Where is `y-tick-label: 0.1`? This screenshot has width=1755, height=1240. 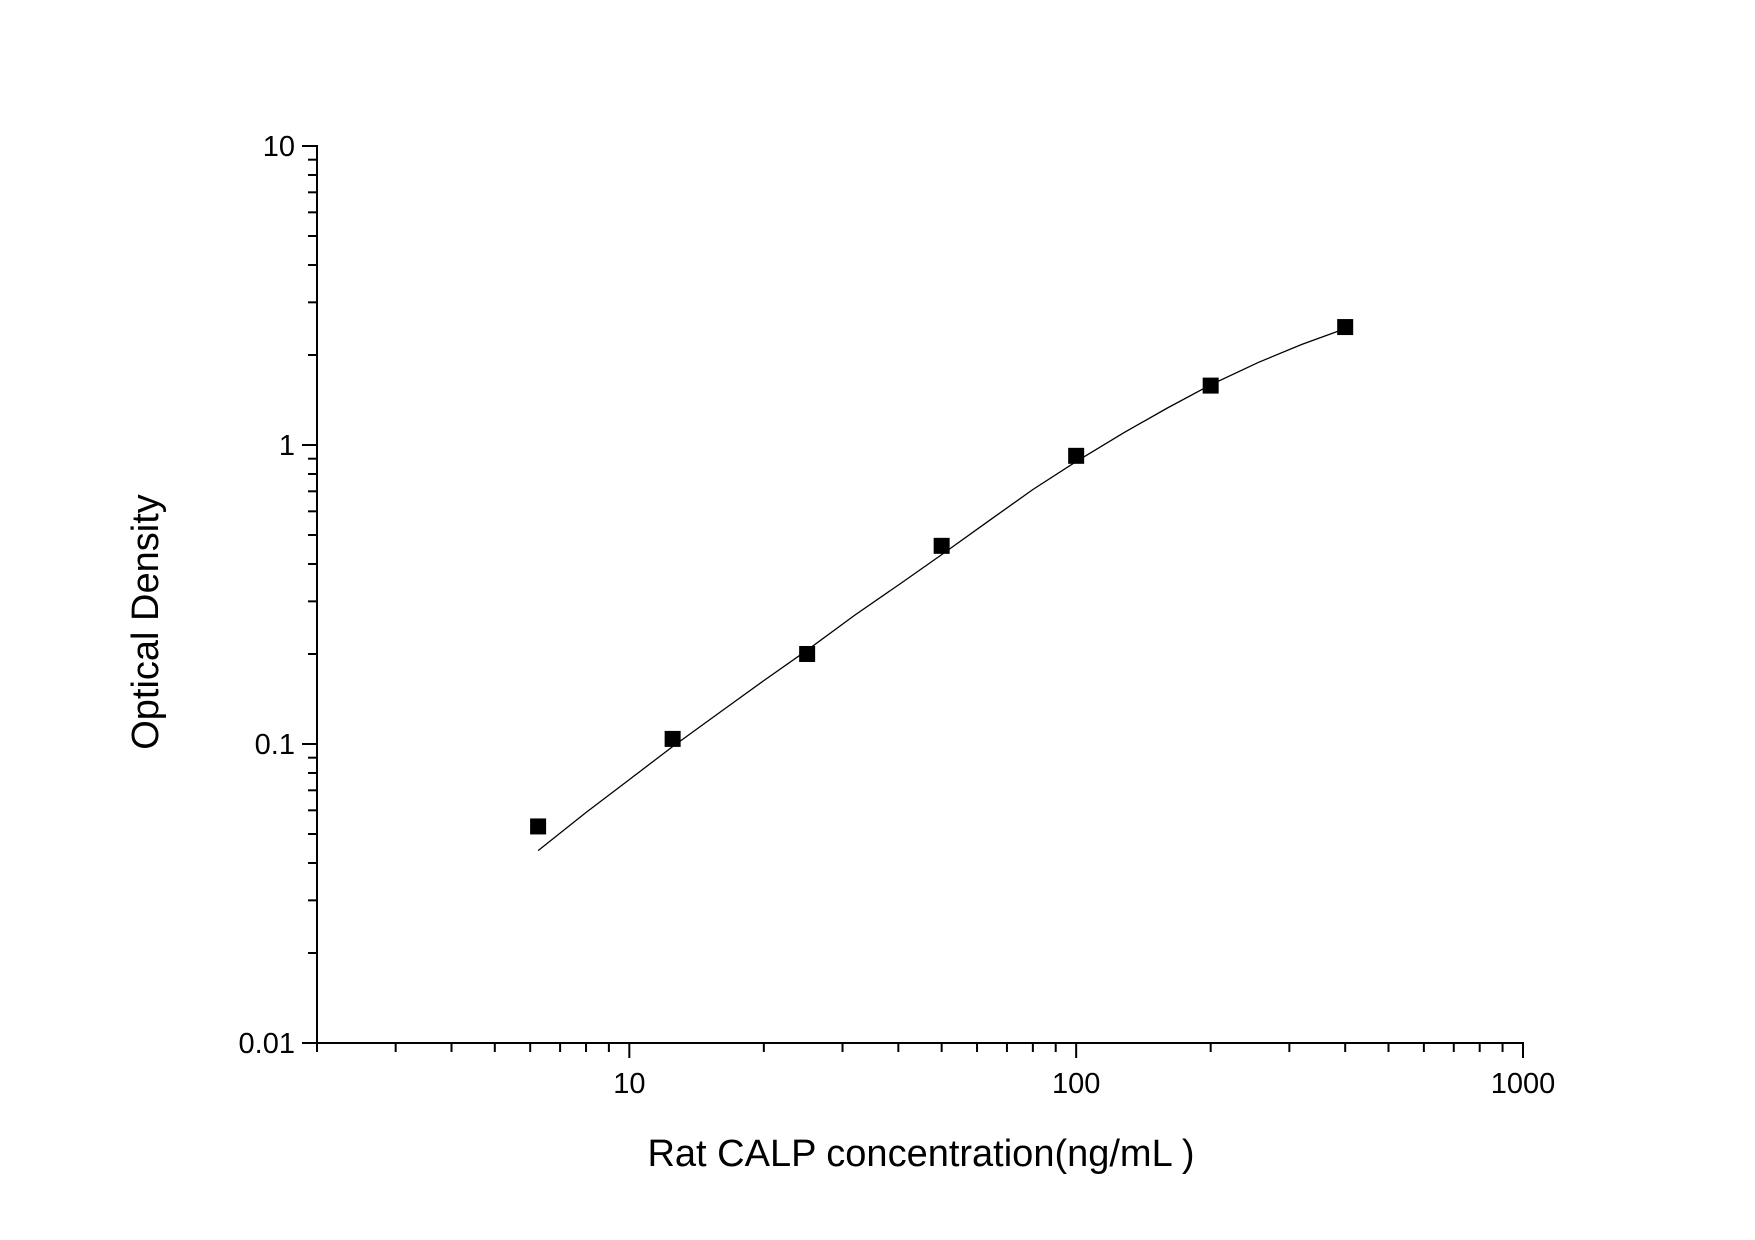 y-tick-label: 0.1 is located at coordinates (275, 745).